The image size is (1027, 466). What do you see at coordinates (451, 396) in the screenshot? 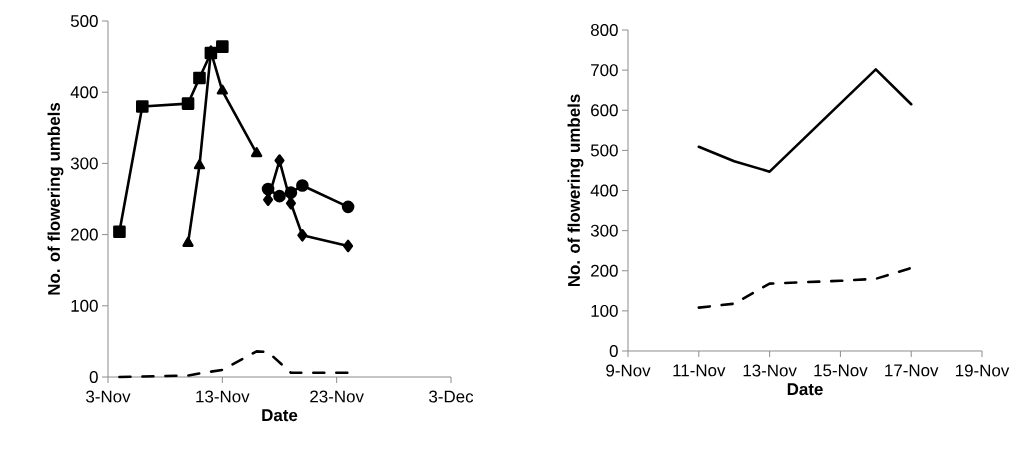
I see `x-tick-label: 3-Dec` at bounding box center [451, 396].